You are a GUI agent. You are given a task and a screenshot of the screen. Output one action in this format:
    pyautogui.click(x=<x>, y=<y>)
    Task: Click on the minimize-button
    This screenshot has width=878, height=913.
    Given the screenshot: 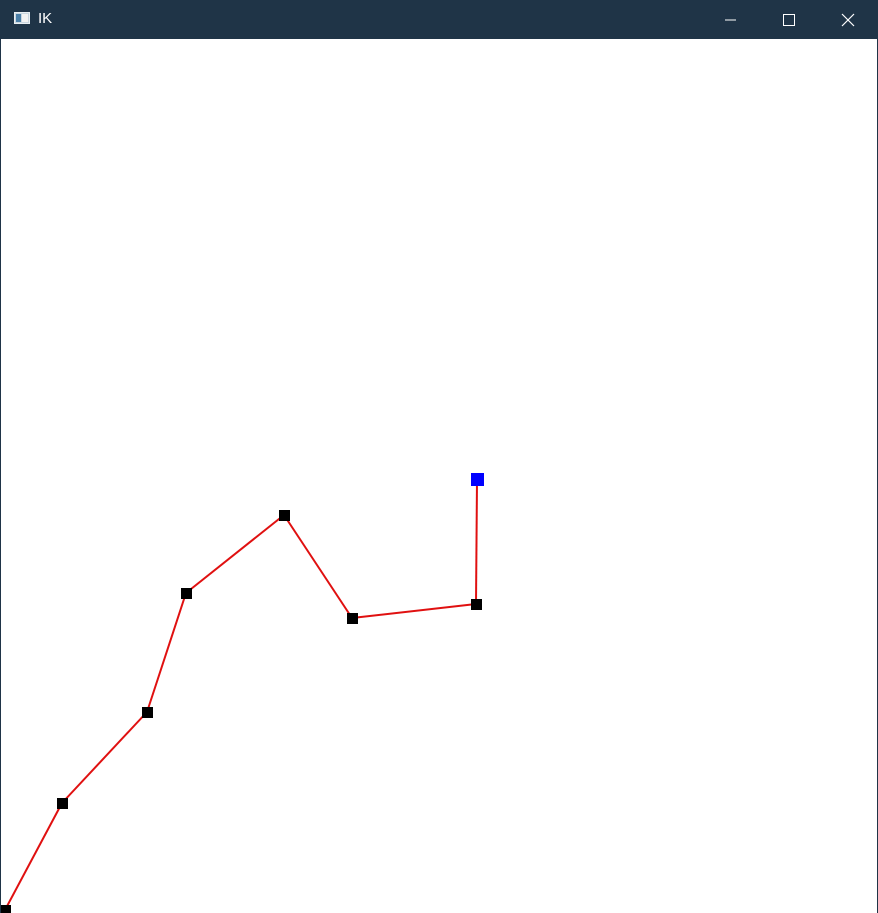 What is the action you would take?
    pyautogui.click(x=731, y=19)
    